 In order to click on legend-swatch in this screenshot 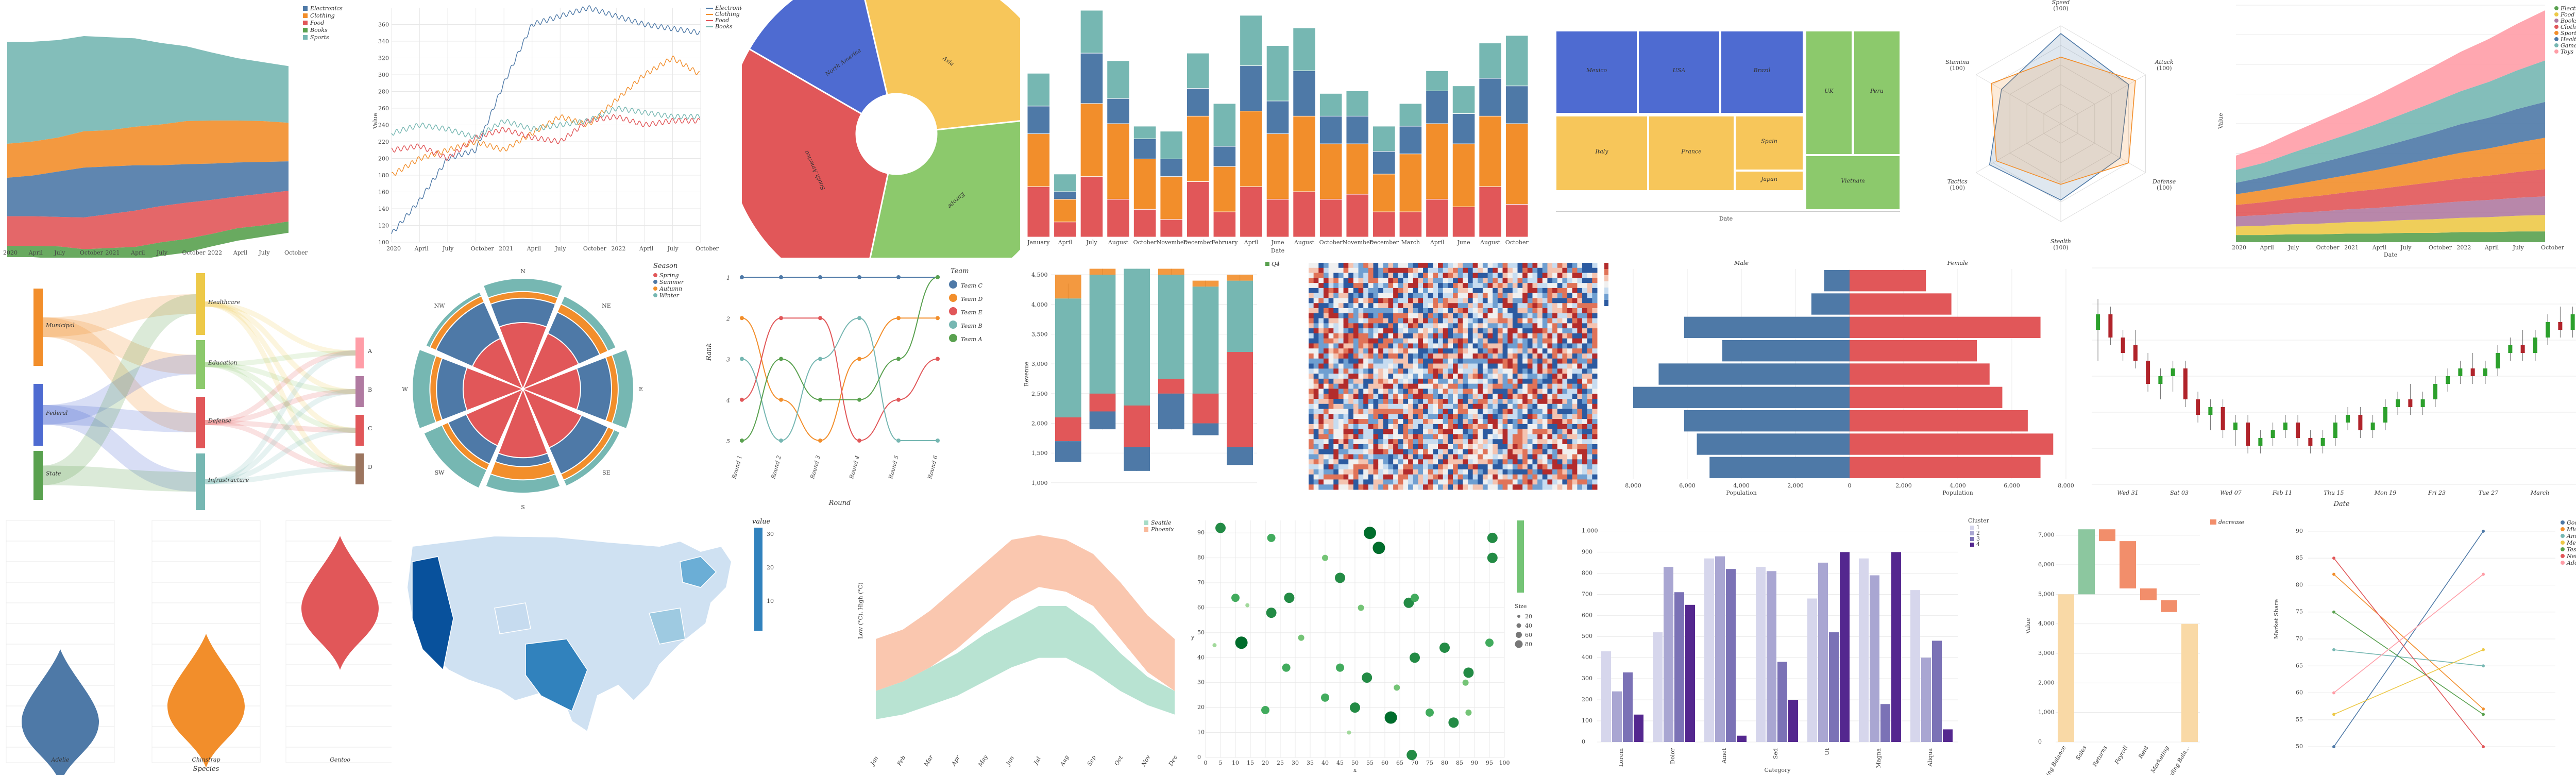, I will do `click(2556, 27)`.